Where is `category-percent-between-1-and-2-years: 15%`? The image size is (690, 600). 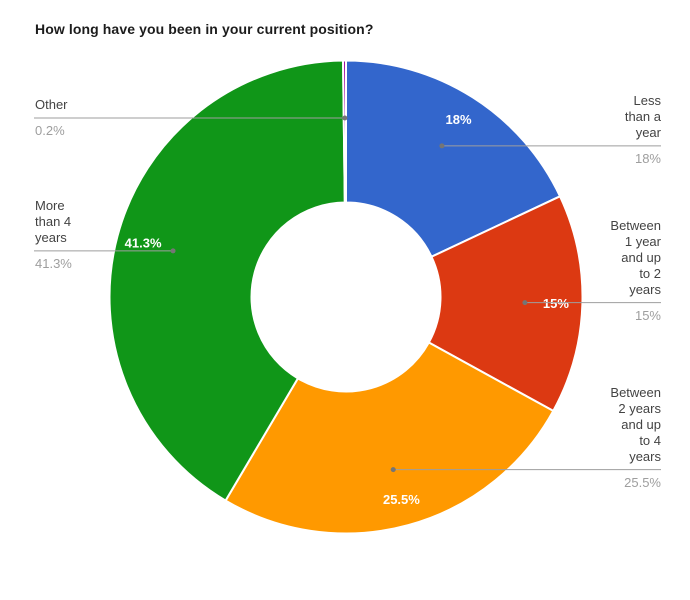 category-percent-between-1-and-2-years: 15% is located at coordinates (647, 315).